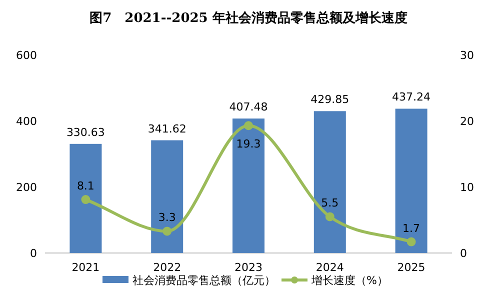  What do you see at coordinates (85, 132) in the screenshot?
I see `data-label: 330.63` at bounding box center [85, 132].